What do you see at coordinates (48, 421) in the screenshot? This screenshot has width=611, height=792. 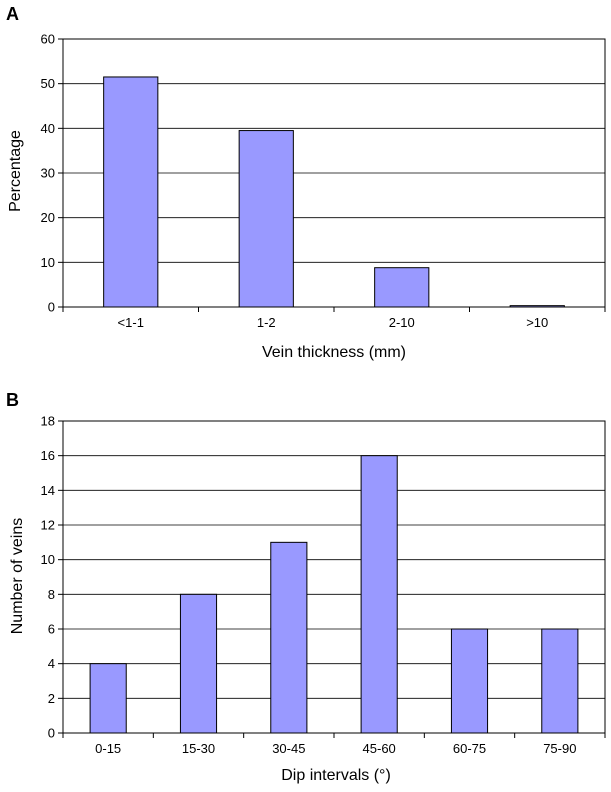 I see `y-tick-label-b: 18` at bounding box center [48, 421].